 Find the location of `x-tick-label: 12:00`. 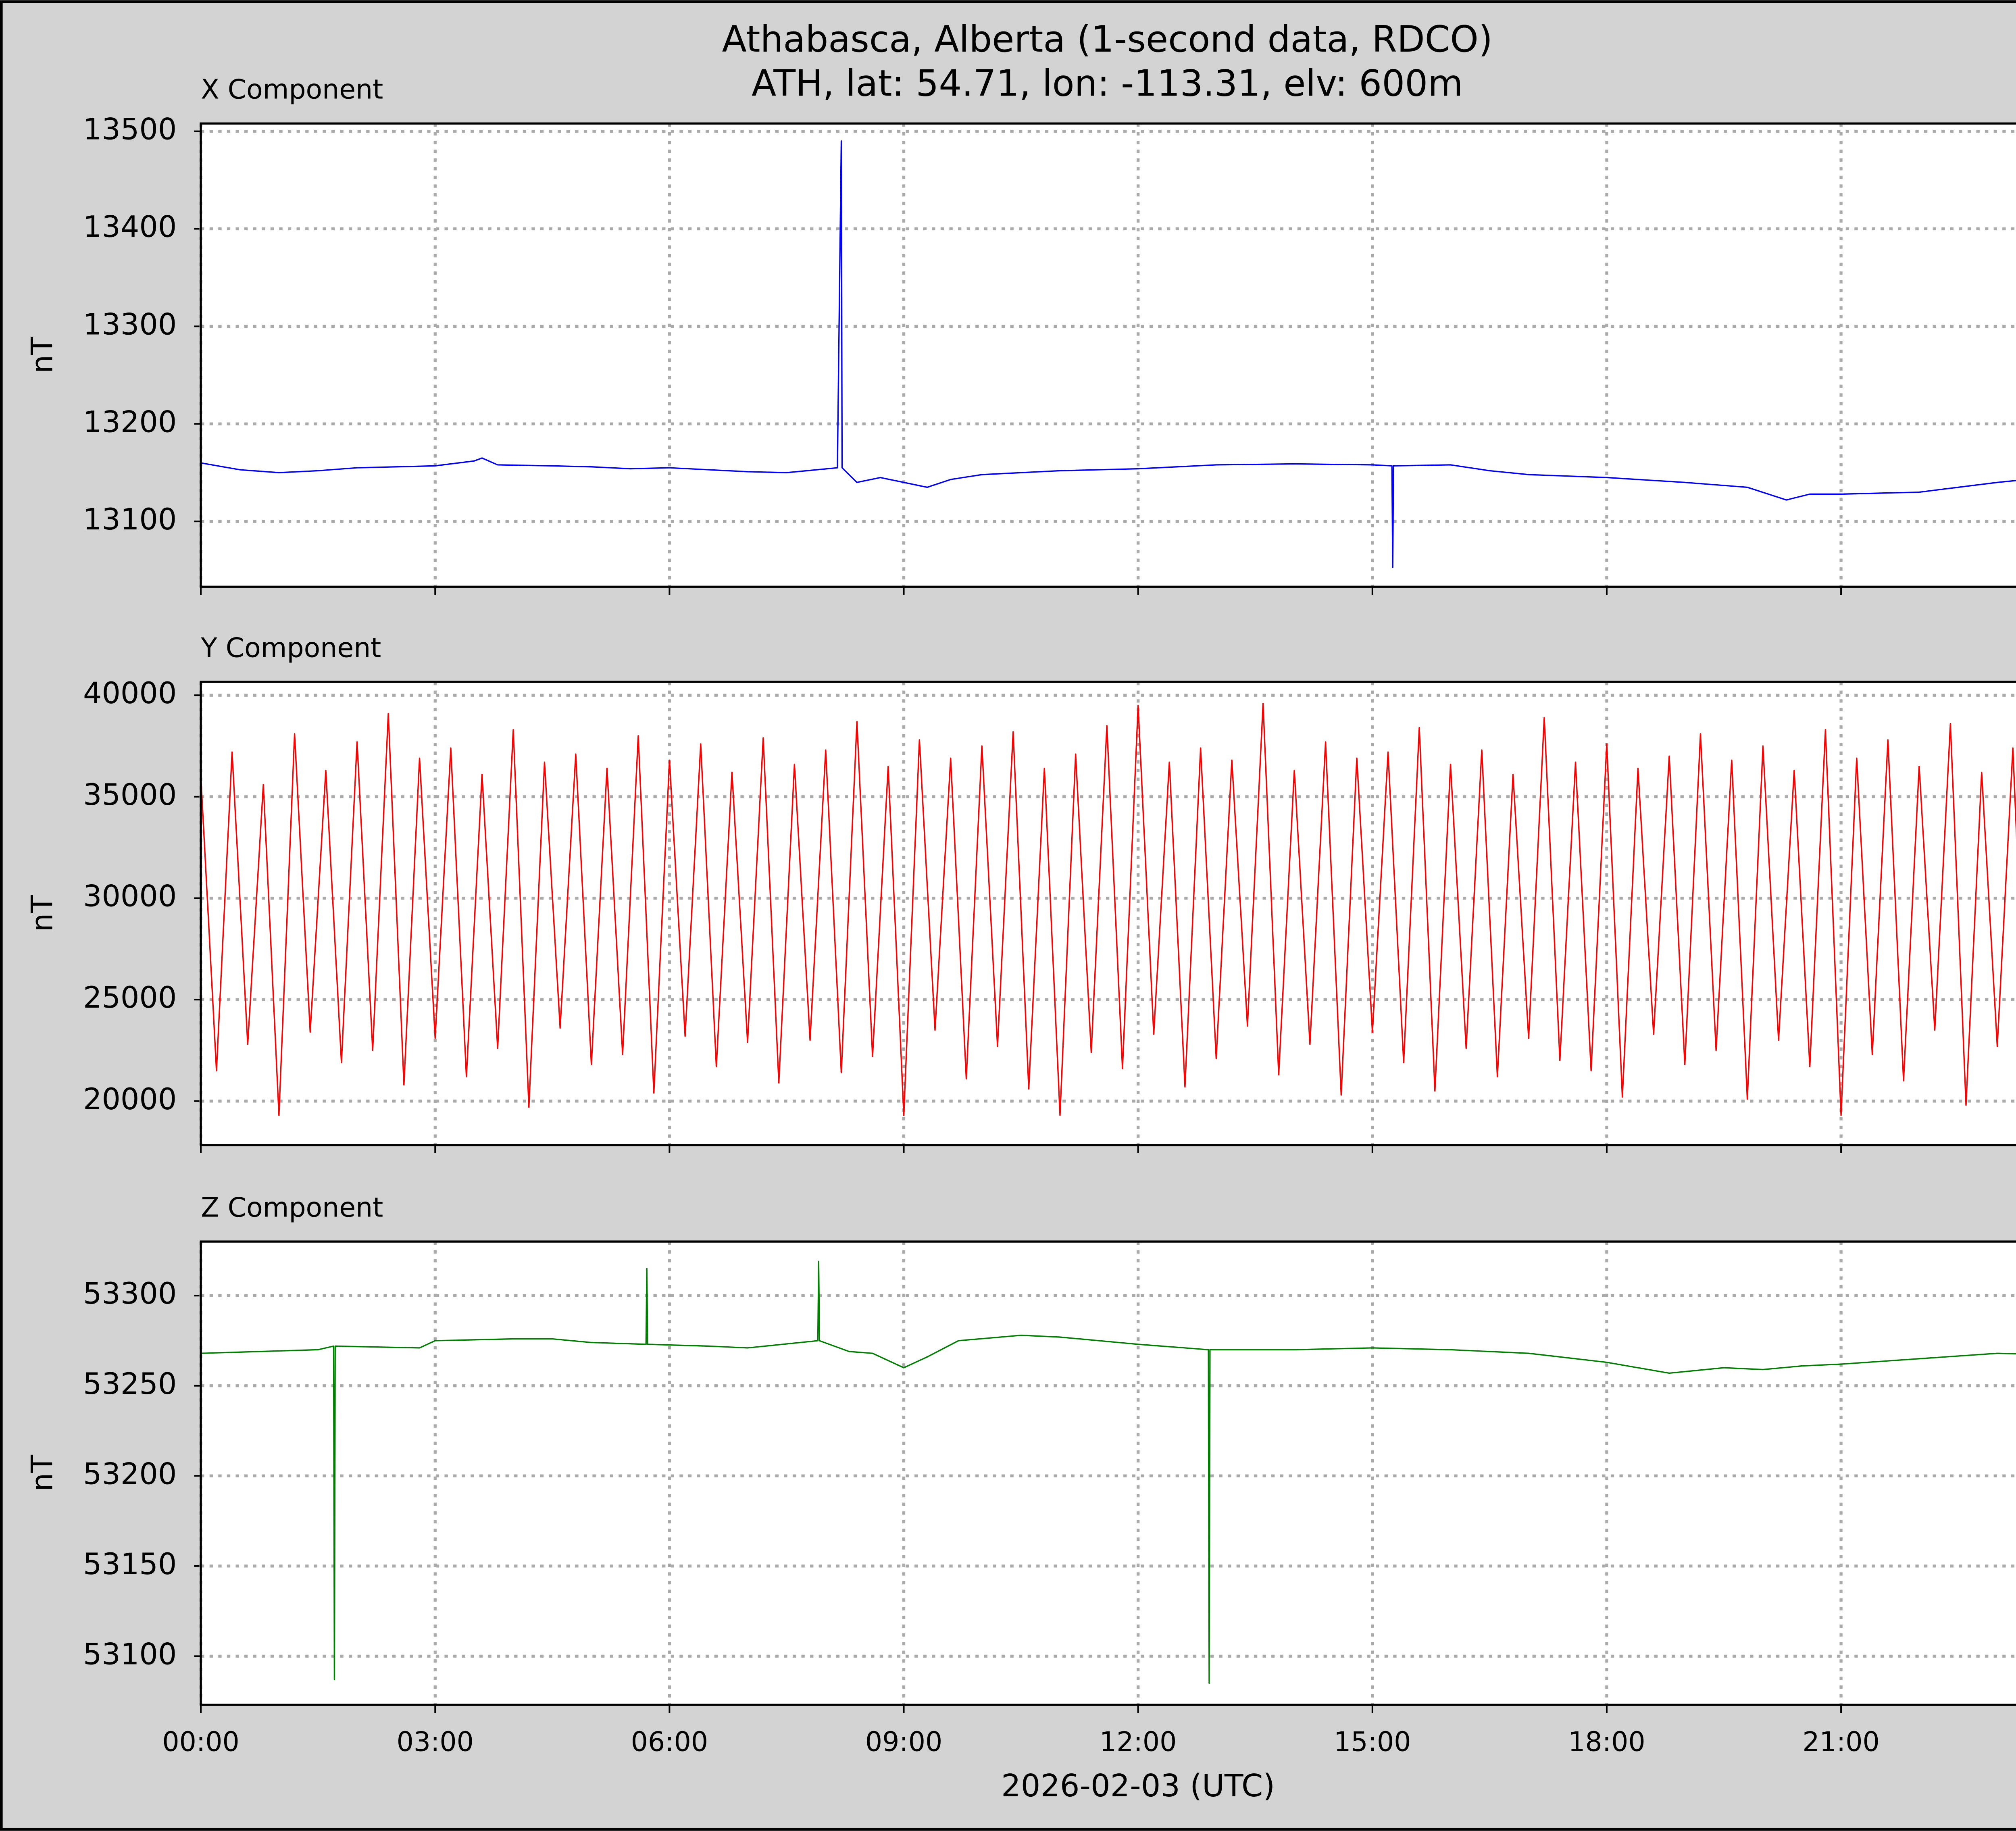

x-tick-label: 12:00 is located at coordinates (1138, 1741).